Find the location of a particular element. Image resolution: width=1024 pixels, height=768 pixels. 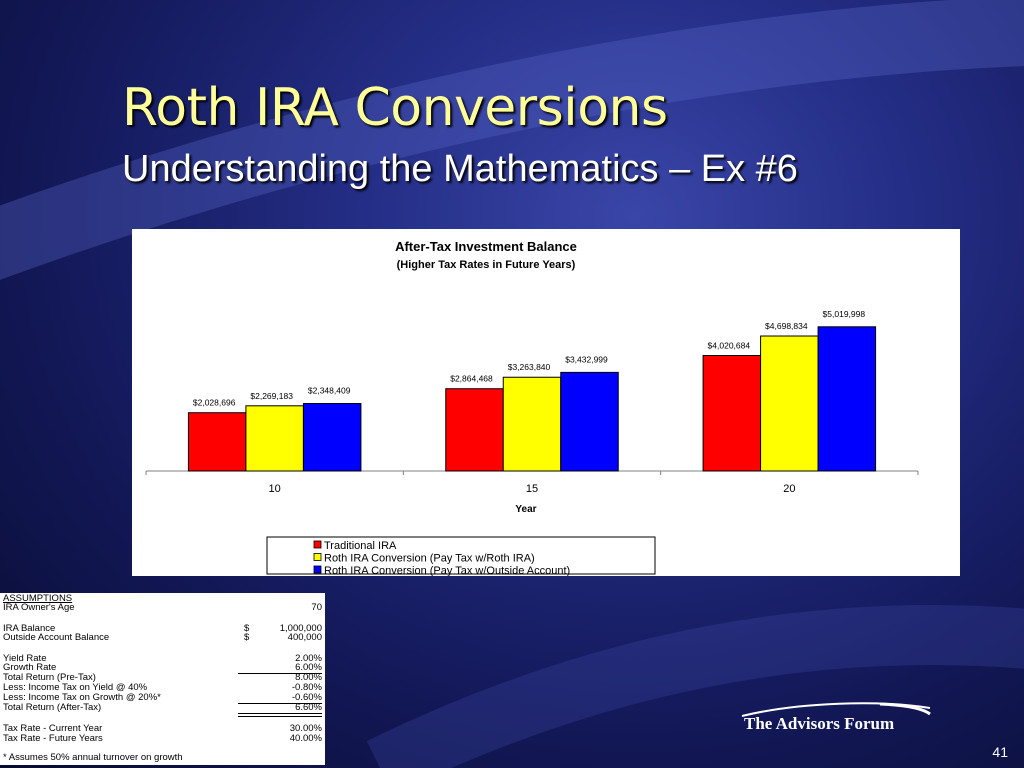

assumptions-footnote: * Assumes 50% annual turnover on growth is located at coordinates (93, 757).